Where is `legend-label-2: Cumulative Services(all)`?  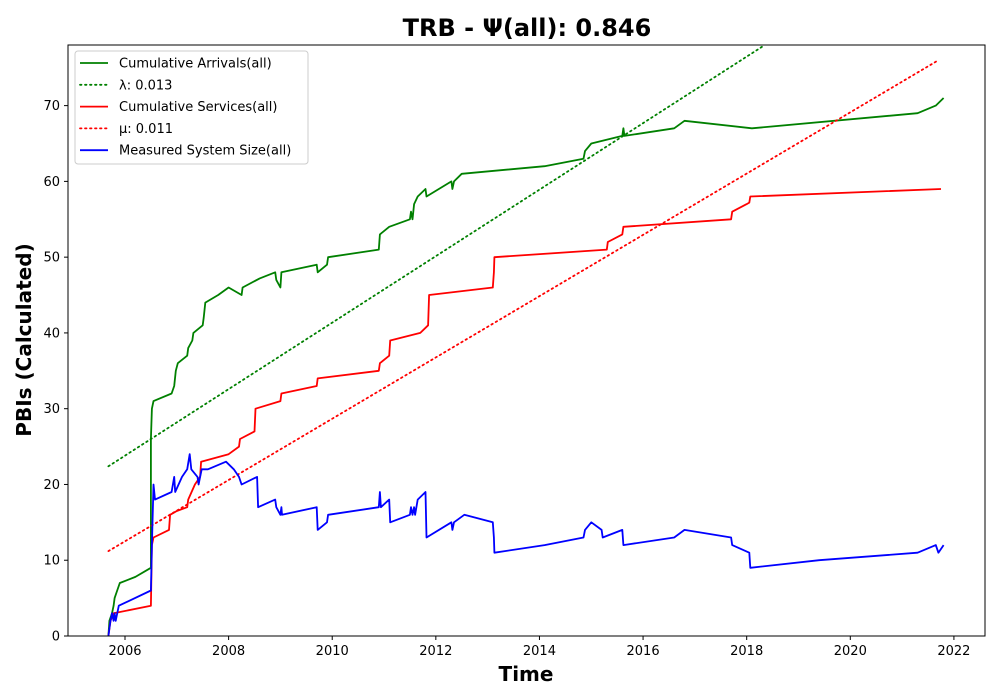
legend-label-2: Cumulative Services(all) is located at coordinates (198, 107).